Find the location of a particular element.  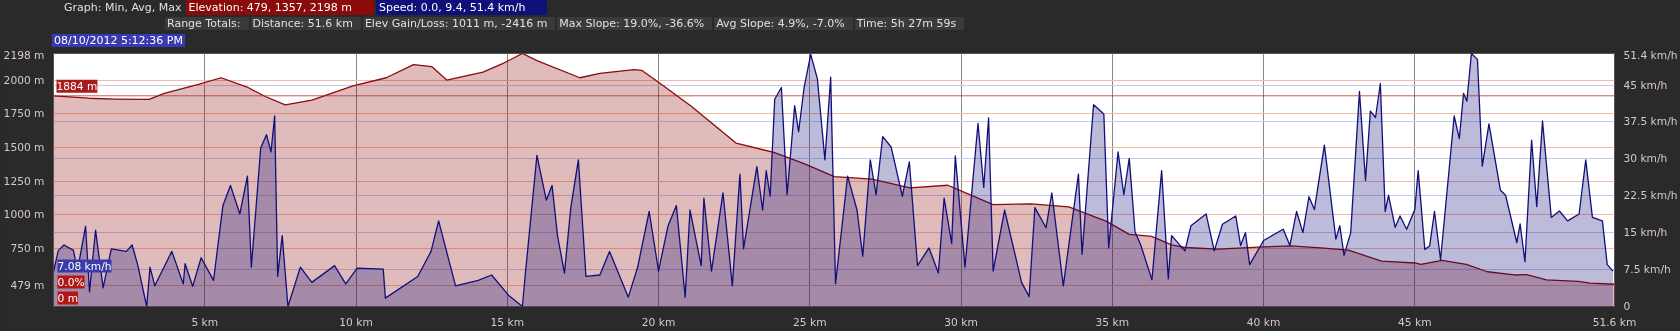

text: Avg Slope: 4.9%, -7.0% is located at coordinates (783, 23).